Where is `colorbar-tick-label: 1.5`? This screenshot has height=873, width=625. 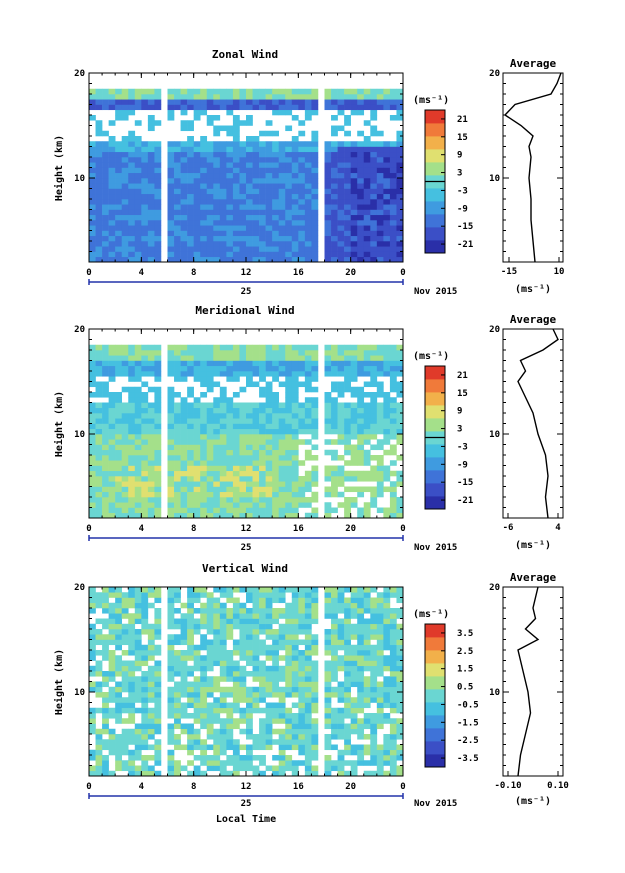
colorbar-tick-label: 1.5 is located at coordinates (465, 670).